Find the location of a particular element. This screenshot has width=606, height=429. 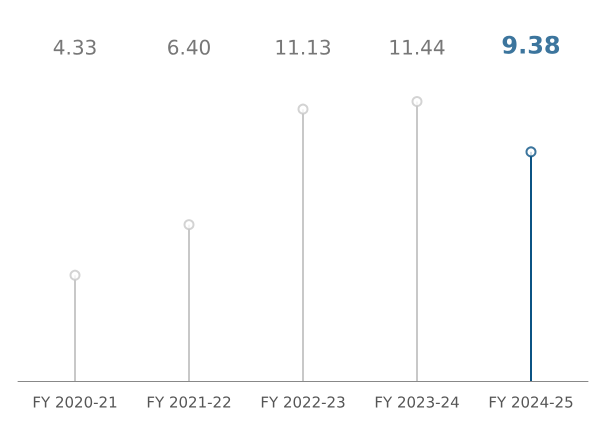

data-label: 4.33 is located at coordinates (75, 48).